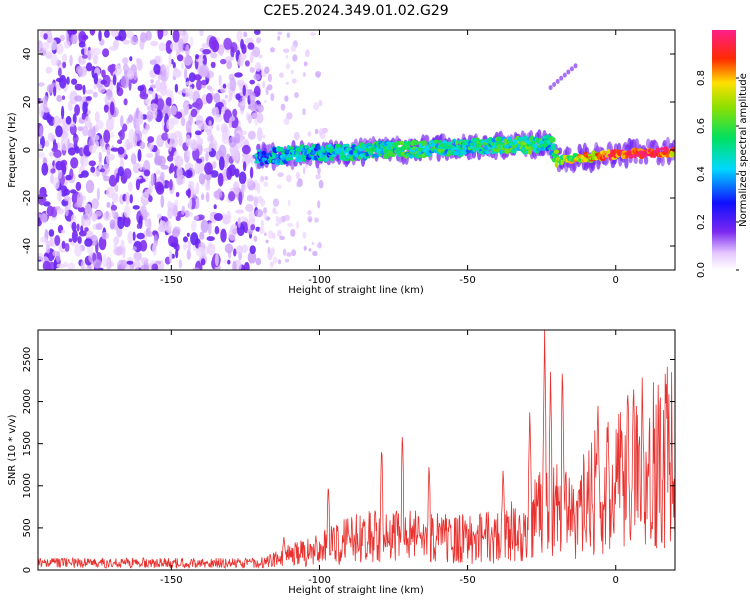 The image size is (750, 600). What do you see at coordinates (467, 580) in the screenshot?
I see `snr-xtick-label: -50` at bounding box center [467, 580].